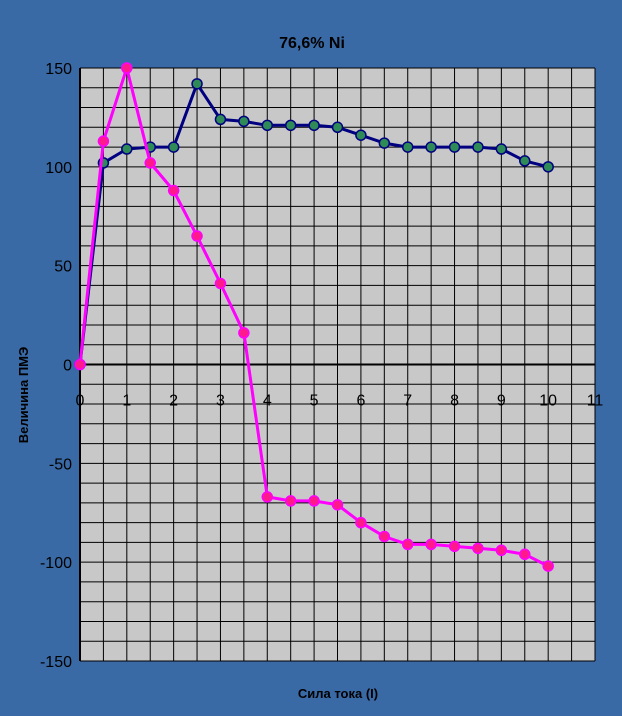 The height and width of the screenshot is (721, 622). I want to click on y-tick-label: 0, so click(67, 366).